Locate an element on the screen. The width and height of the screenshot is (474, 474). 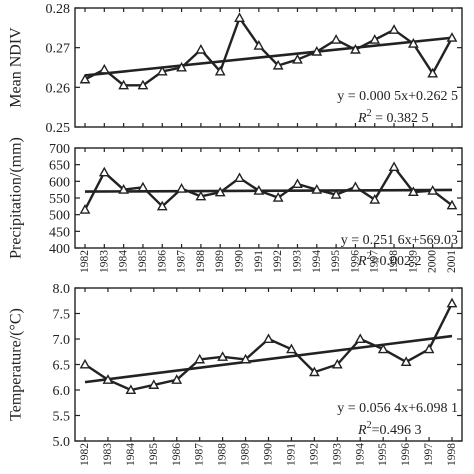
y-tick-label: 7.0 is located at coordinates (62, 340).